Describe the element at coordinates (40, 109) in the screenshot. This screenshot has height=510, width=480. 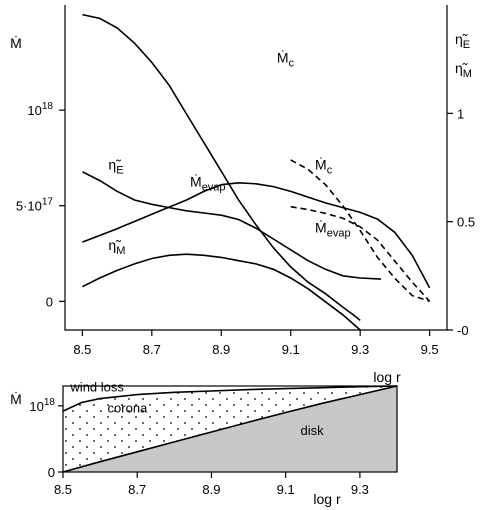
I see `top-y-tick-label: 1018` at that location.